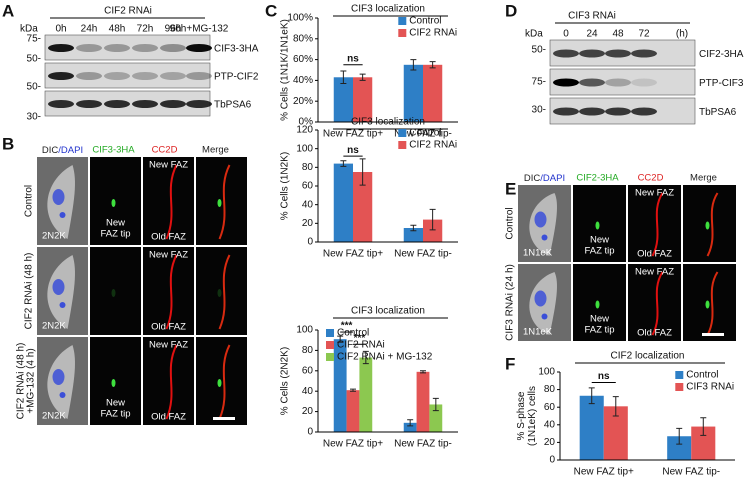 The height and width of the screenshot is (478, 745). Describe the element at coordinates (721, 83) in the screenshot. I see `row-label: PTP-CIF3` at that location.